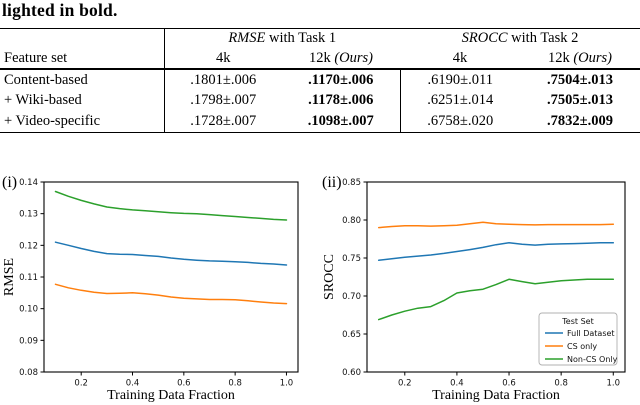  What do you see at coordinates (222, 121) in the screenshot?
I see `value-cell: .1728±.007` at bounding box center [222, 121].